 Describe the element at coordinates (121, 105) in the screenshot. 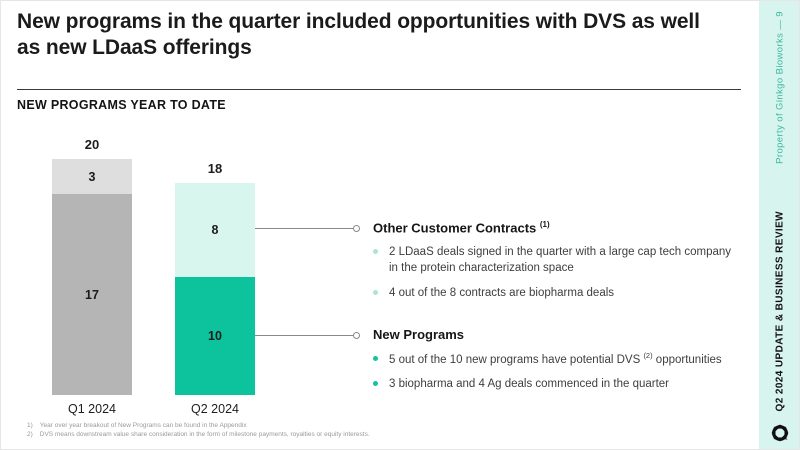

I see `section-header: NEW PROGRAMS YEAR TO DATE` at that location.